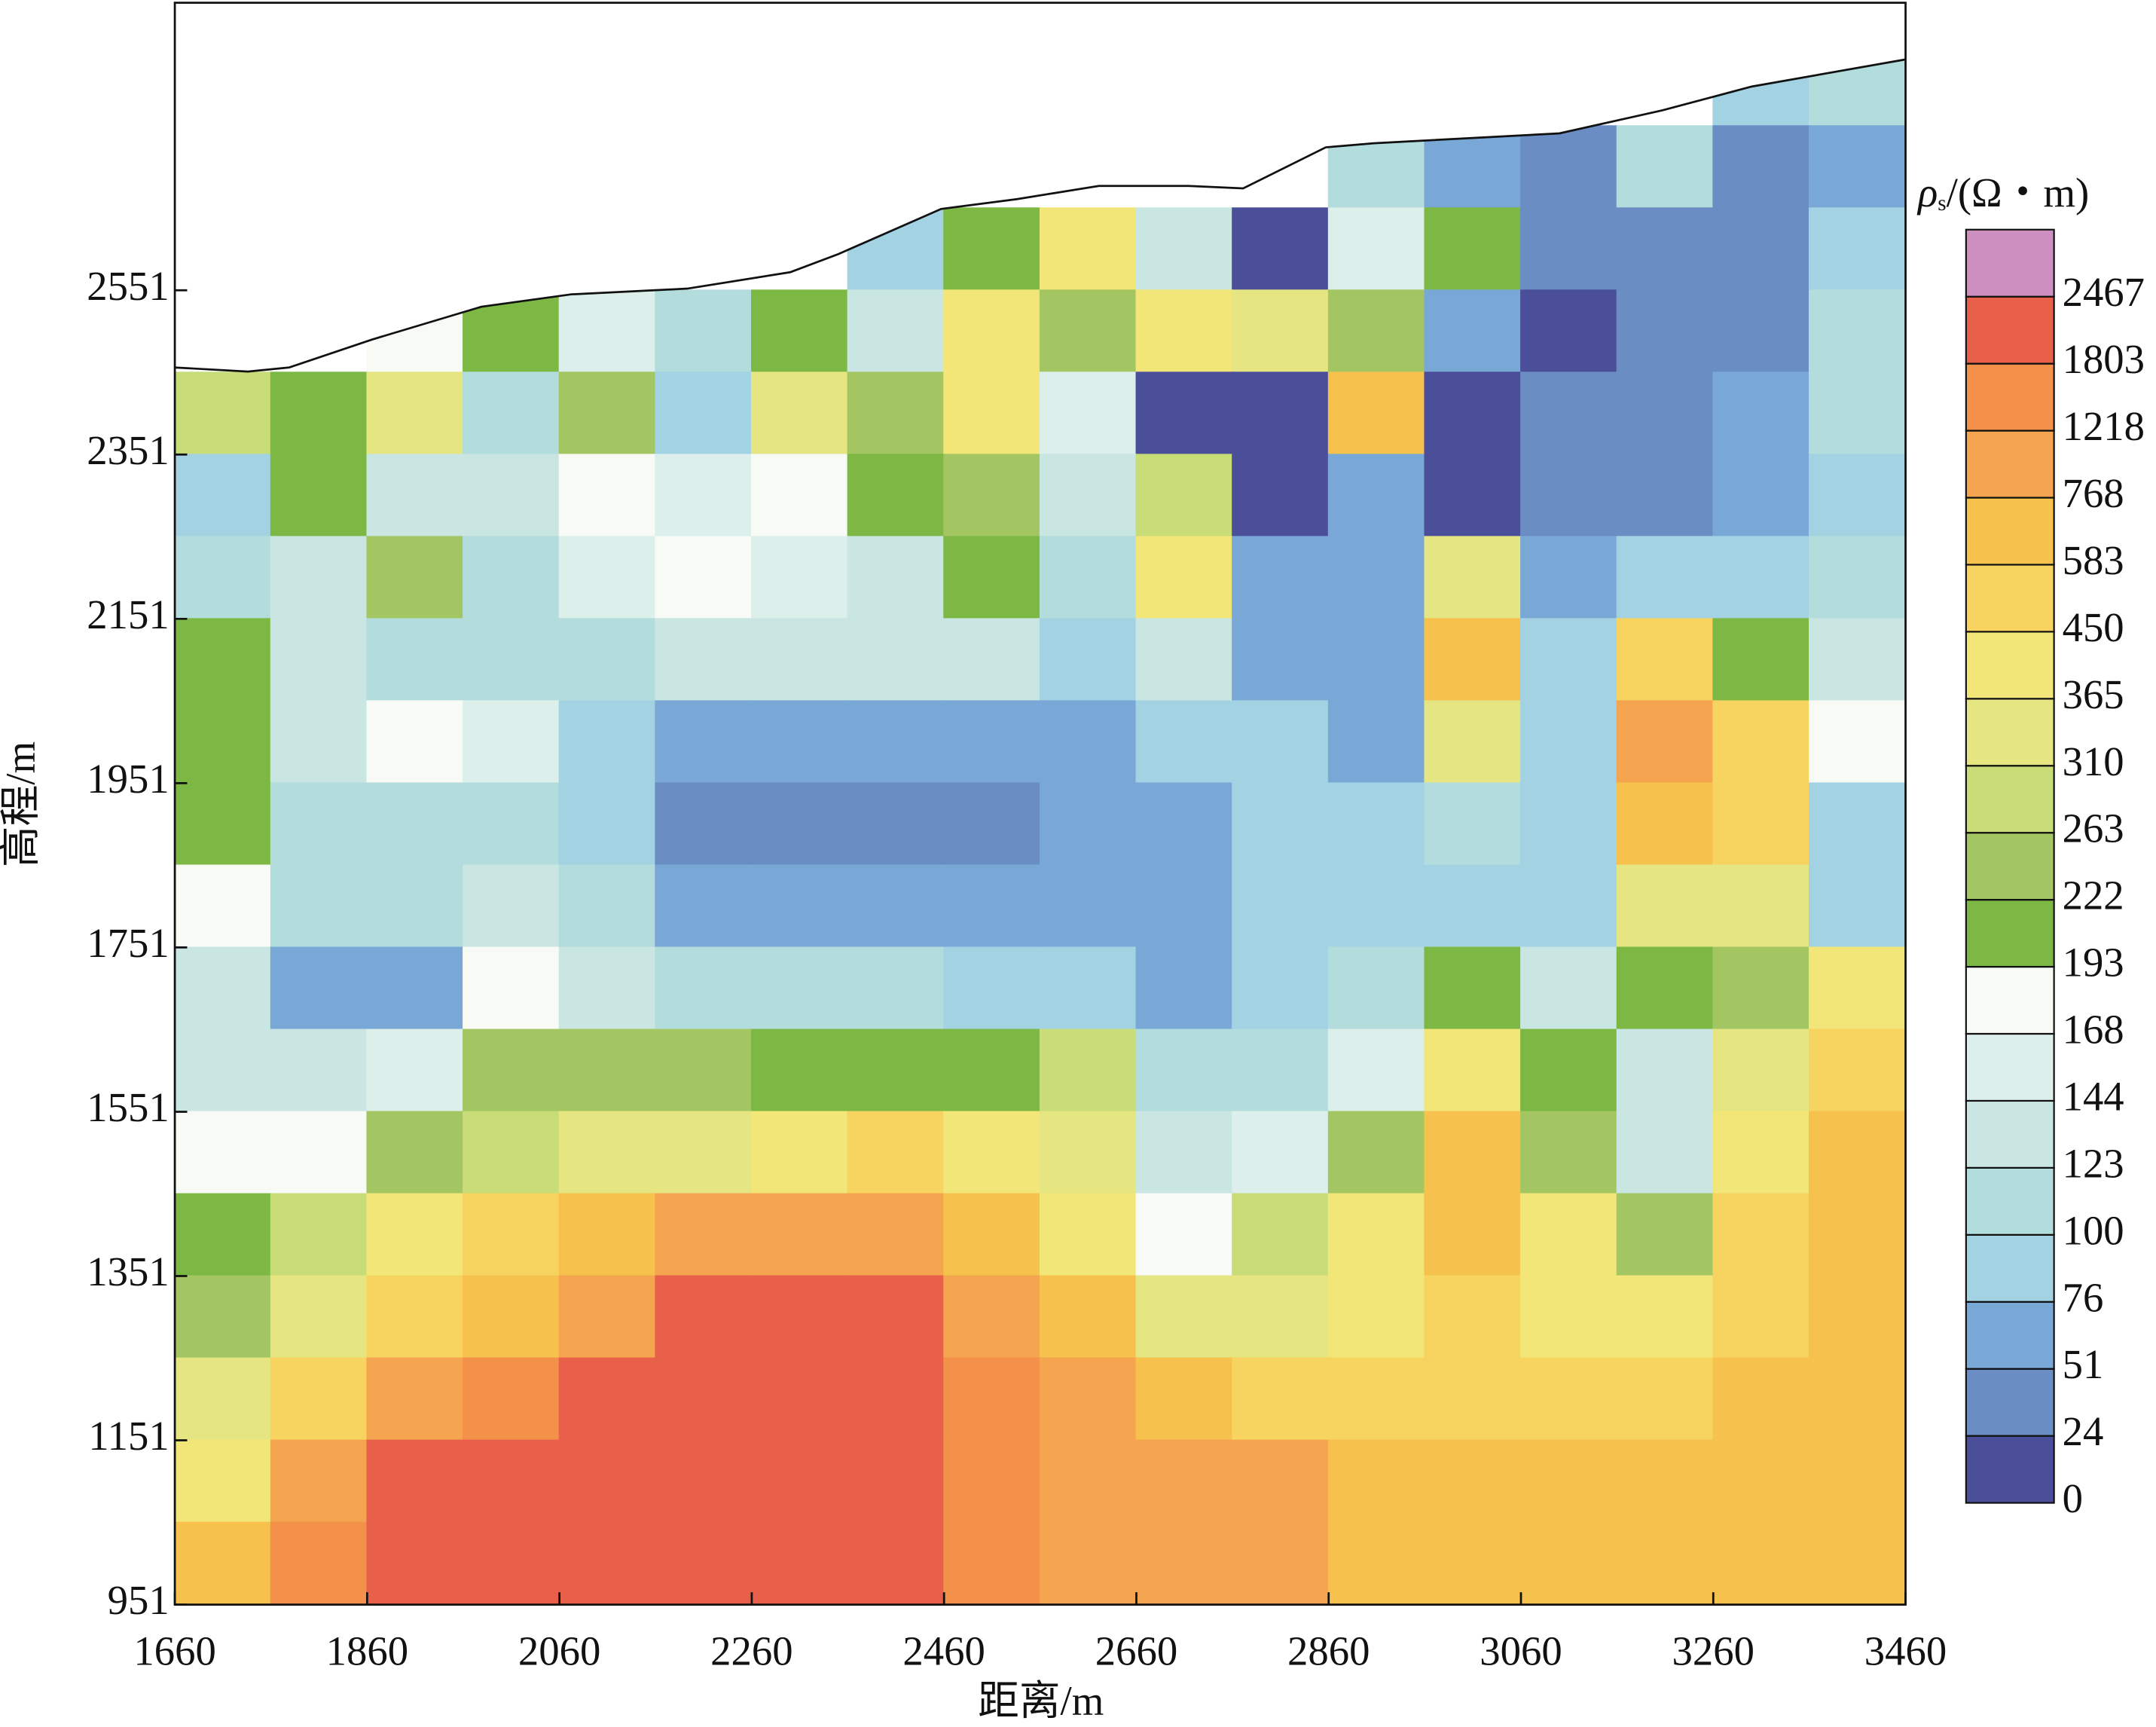 The width and height of the screenshot is (2156, 1727). What do you see at coordinates (2093, 1163) in the screenshot?
I see `colorbar-label: 123` at bounding box center [2093, 1163].